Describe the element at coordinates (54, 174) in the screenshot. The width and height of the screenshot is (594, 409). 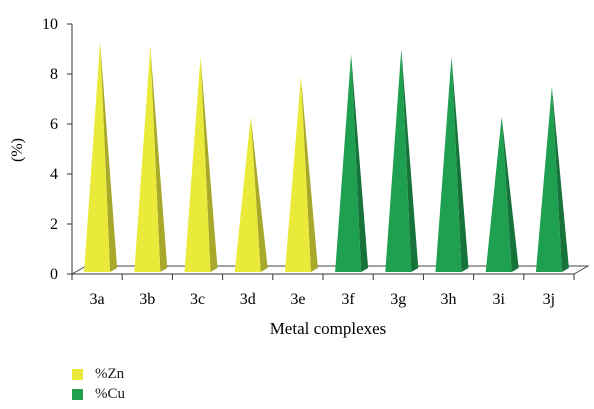
I see `y-tick-label: 4` at that location.